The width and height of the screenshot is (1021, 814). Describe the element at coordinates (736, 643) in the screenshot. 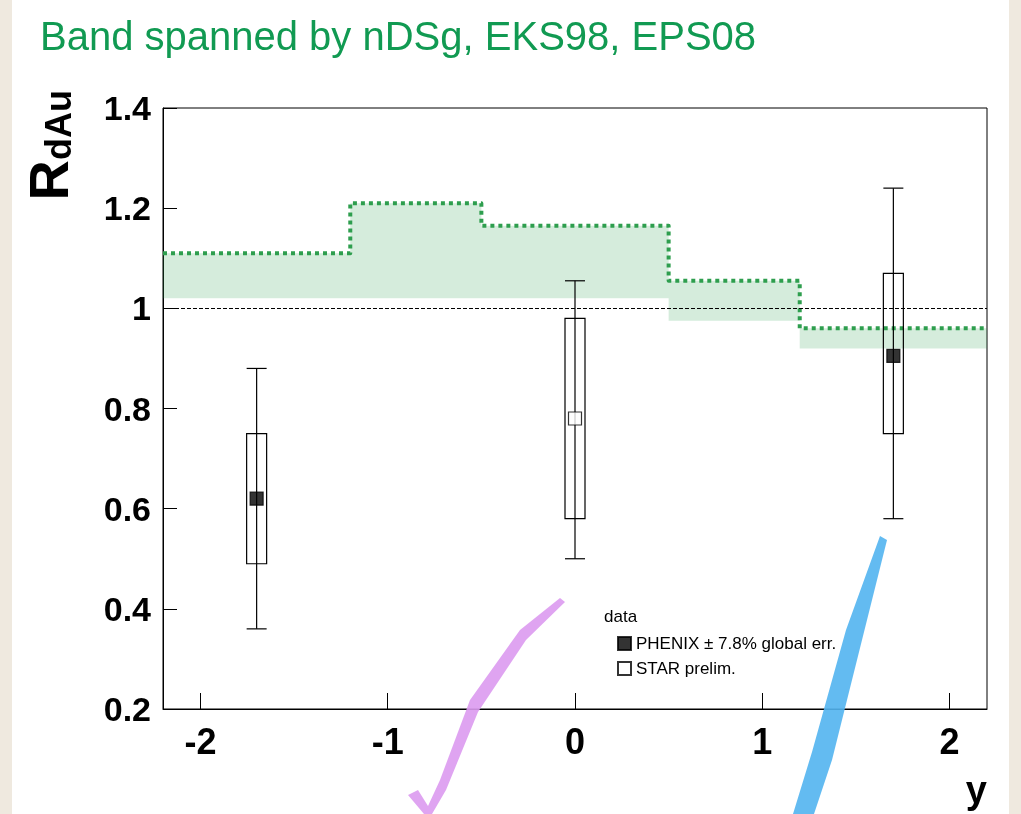

I see `legend-label: PHENIX ± 7.8% global err.` at that location.